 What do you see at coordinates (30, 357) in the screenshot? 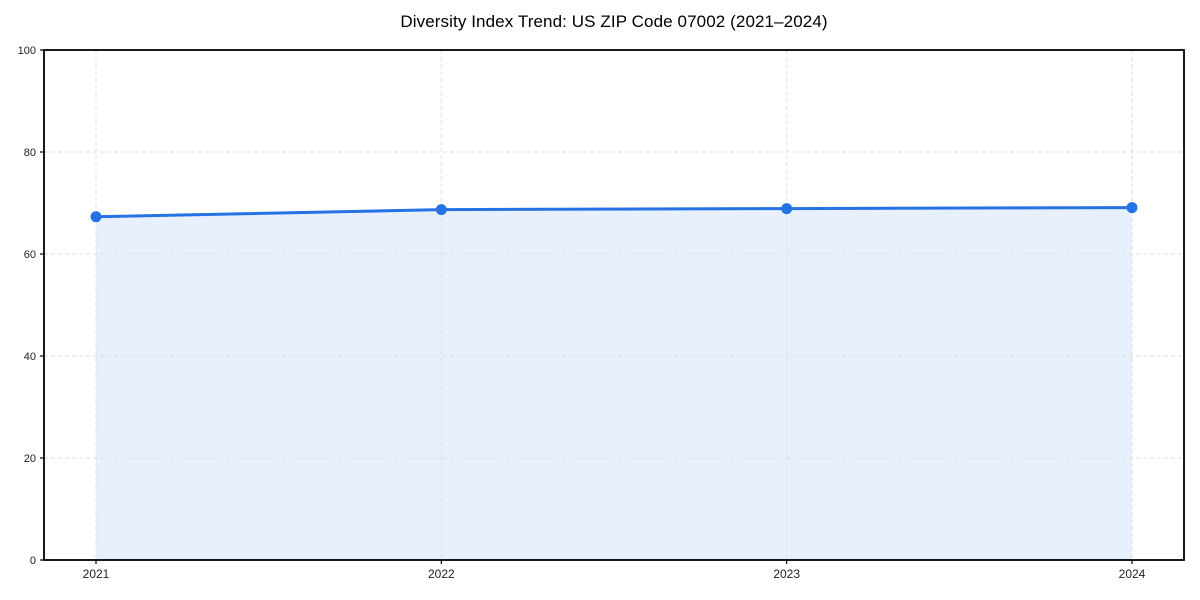
I see `y-tick-label: 40` at bounding box center [30, 357].